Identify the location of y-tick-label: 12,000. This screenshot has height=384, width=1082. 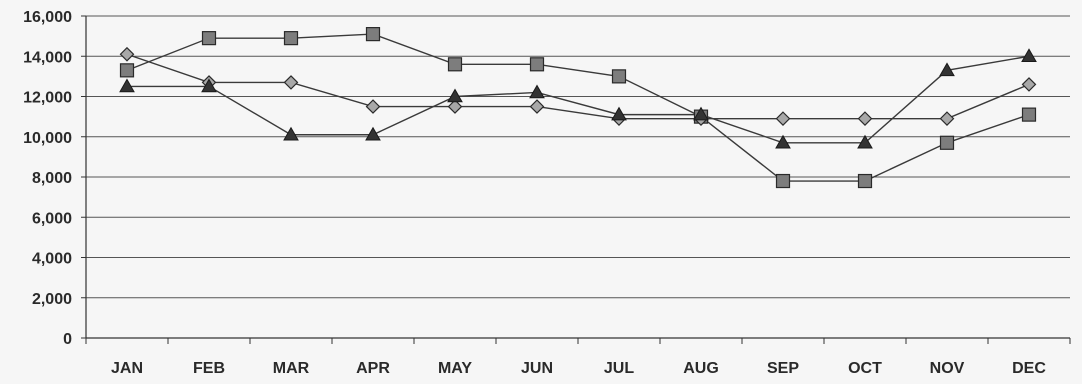
(47, 98).